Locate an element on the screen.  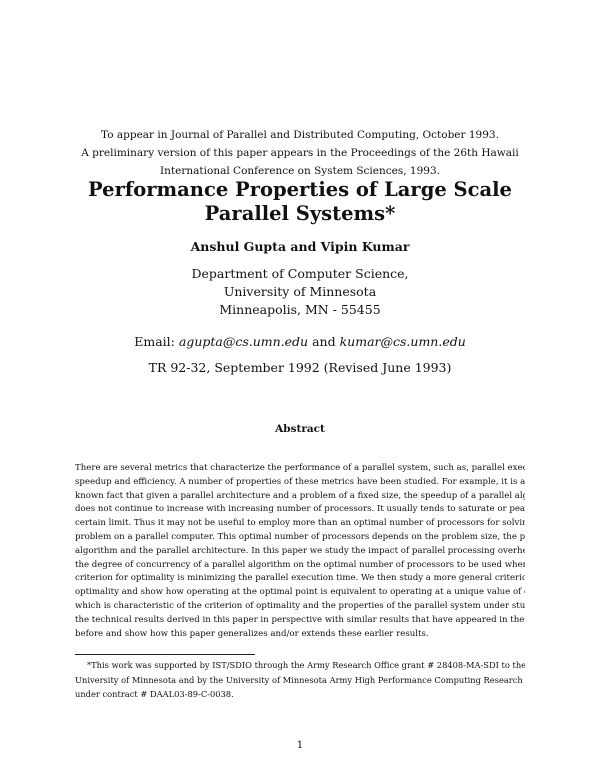
affiliation: University of Minnesota is located at coordinates (300, 291).